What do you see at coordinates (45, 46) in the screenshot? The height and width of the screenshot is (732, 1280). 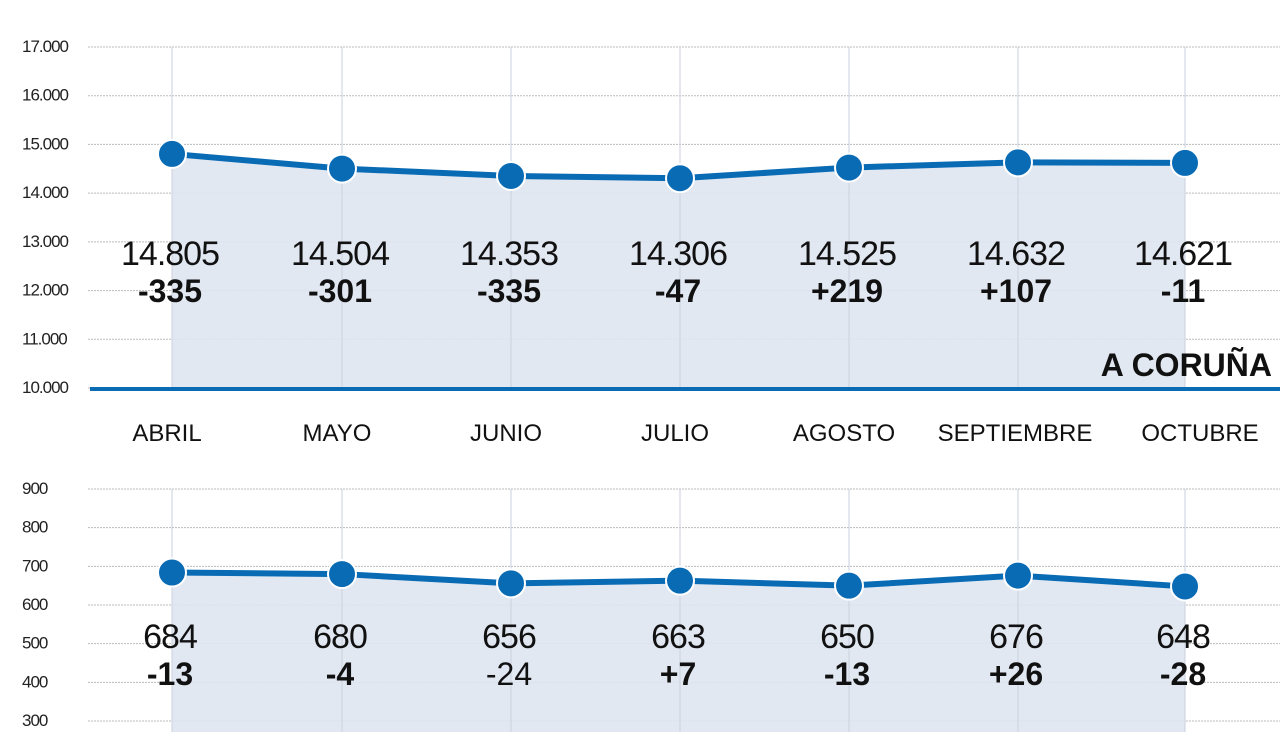 I see `y-tick-label: 17.000` at bounding box center [45, 46].